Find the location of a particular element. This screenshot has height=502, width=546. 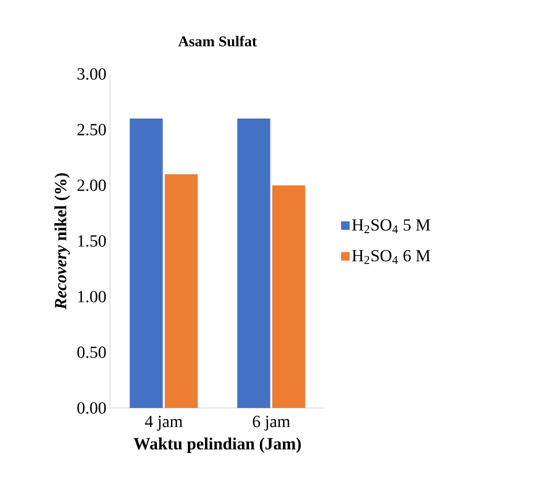

y-axis-title: Recovery nikel (%) is located at coordinates (62, 241).